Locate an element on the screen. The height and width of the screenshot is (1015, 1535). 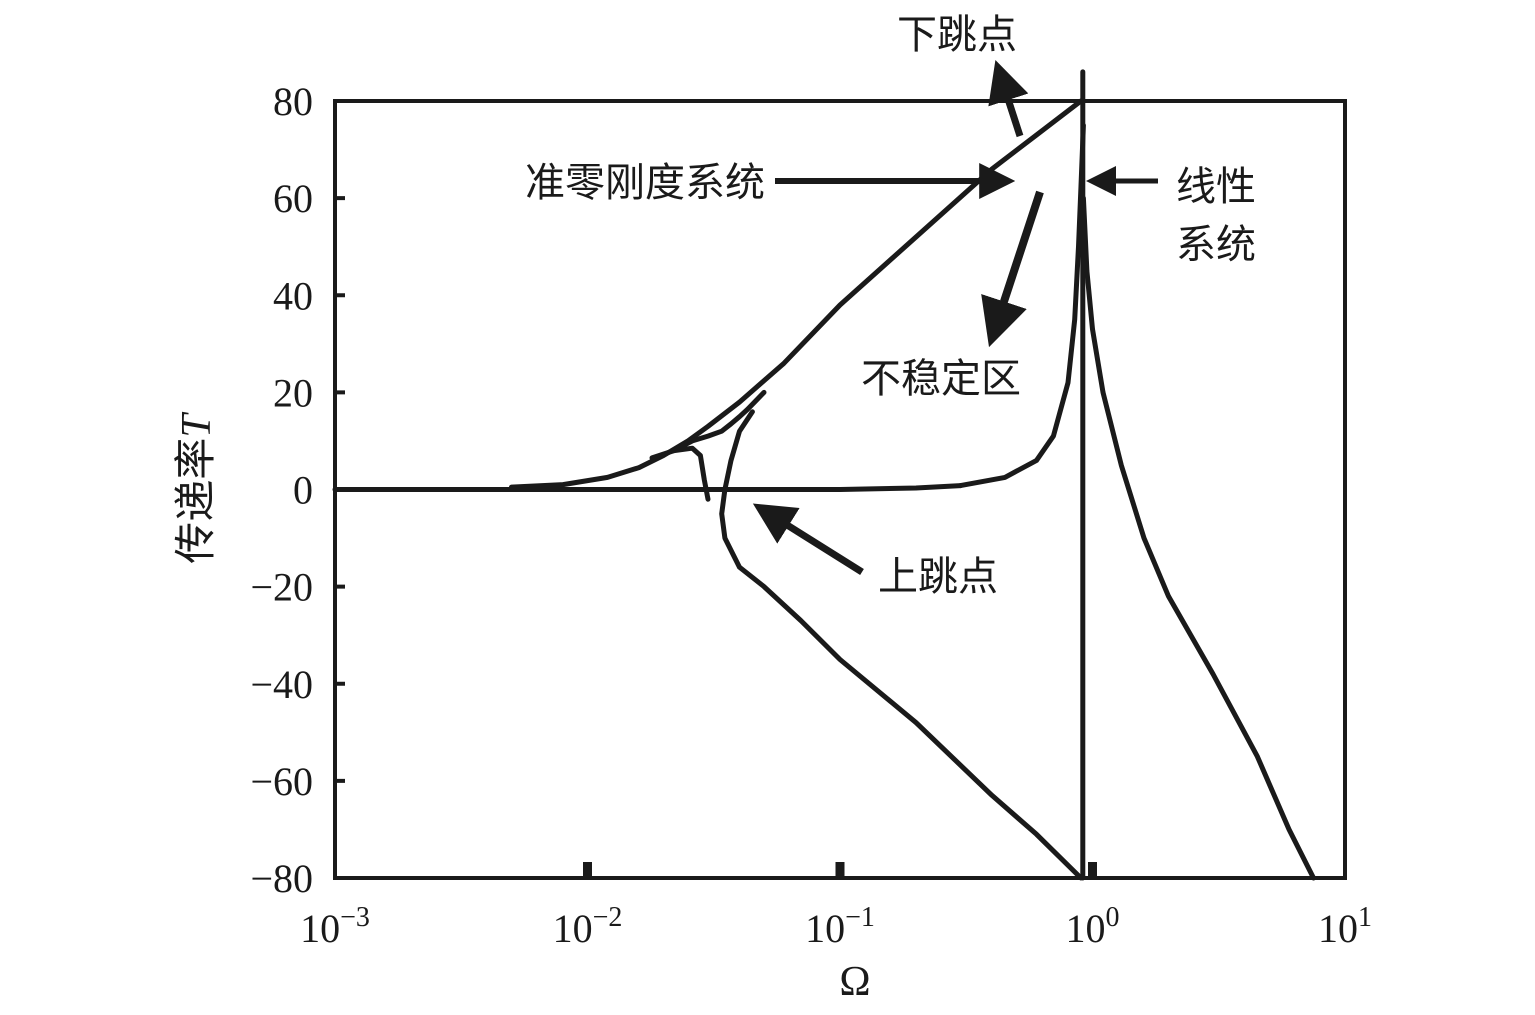
x-tick-exponent: 1 is located at coordinates (1365, 917).